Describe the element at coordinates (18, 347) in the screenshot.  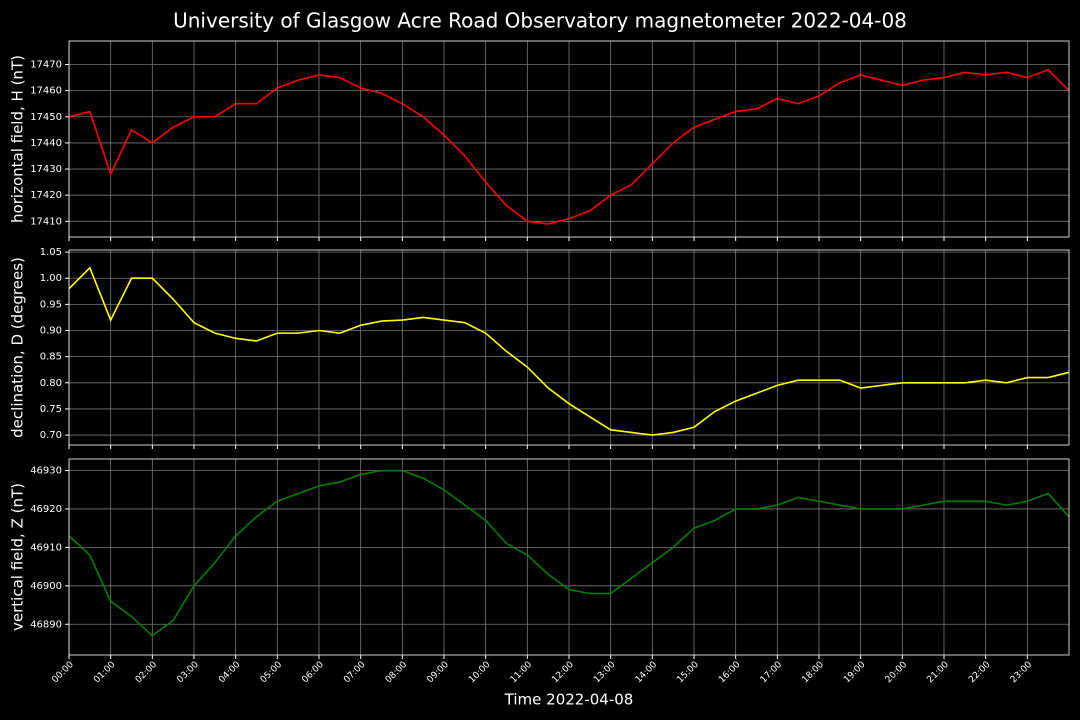
I see `y-axis-label: declination, D (degrees)` at that location.